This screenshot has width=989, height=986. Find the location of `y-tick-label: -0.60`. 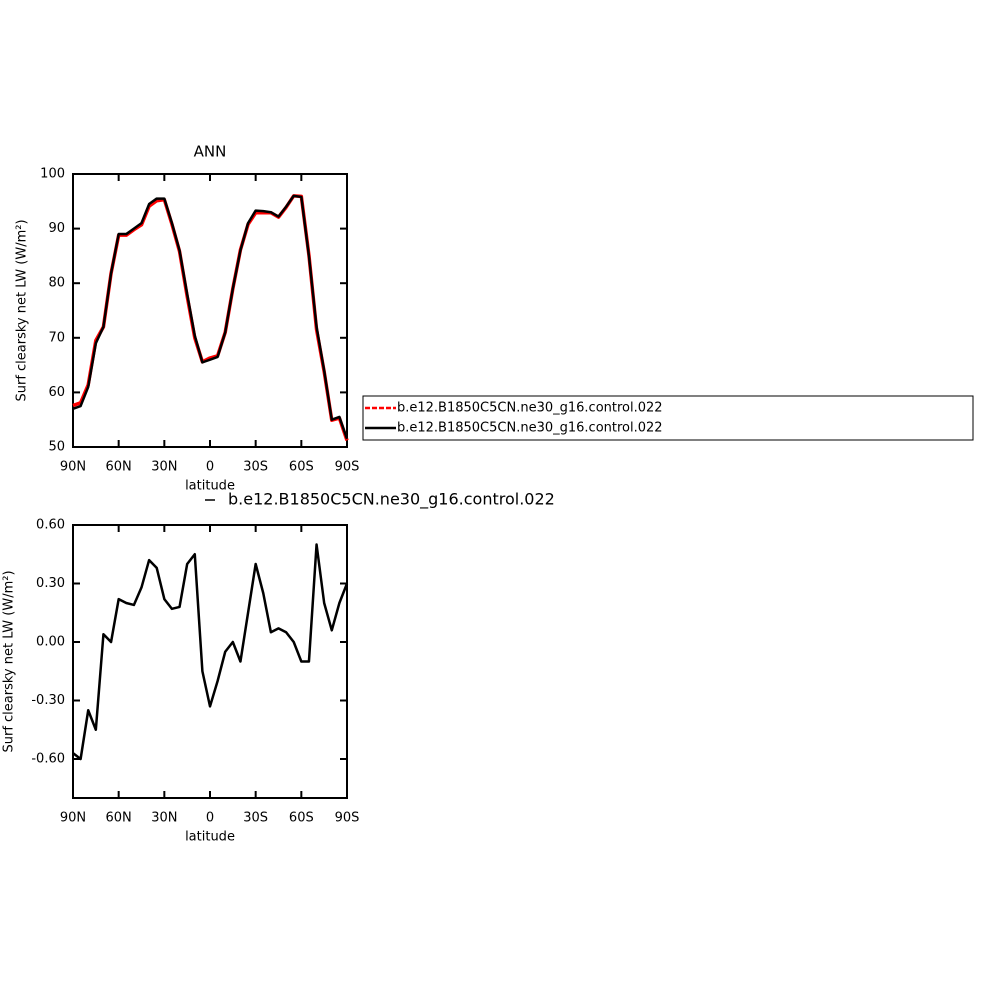

y-tick-label: -0.60 is located at coordinates (48, 759).